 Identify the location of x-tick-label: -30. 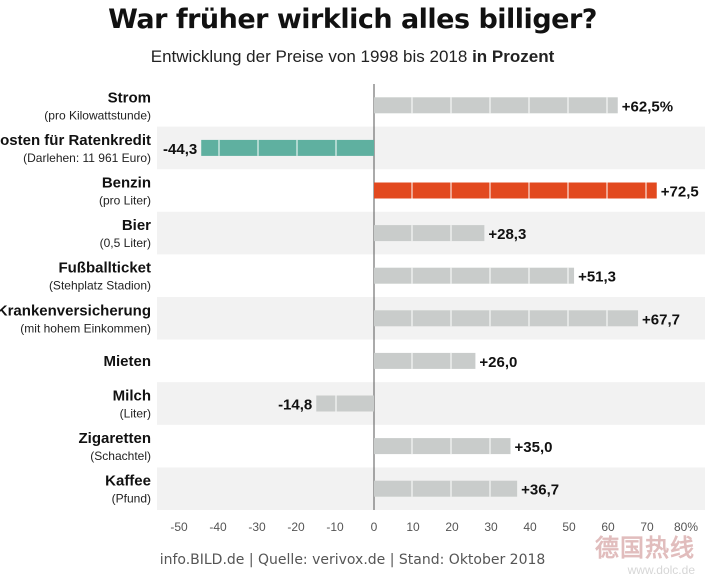
(257, 527).